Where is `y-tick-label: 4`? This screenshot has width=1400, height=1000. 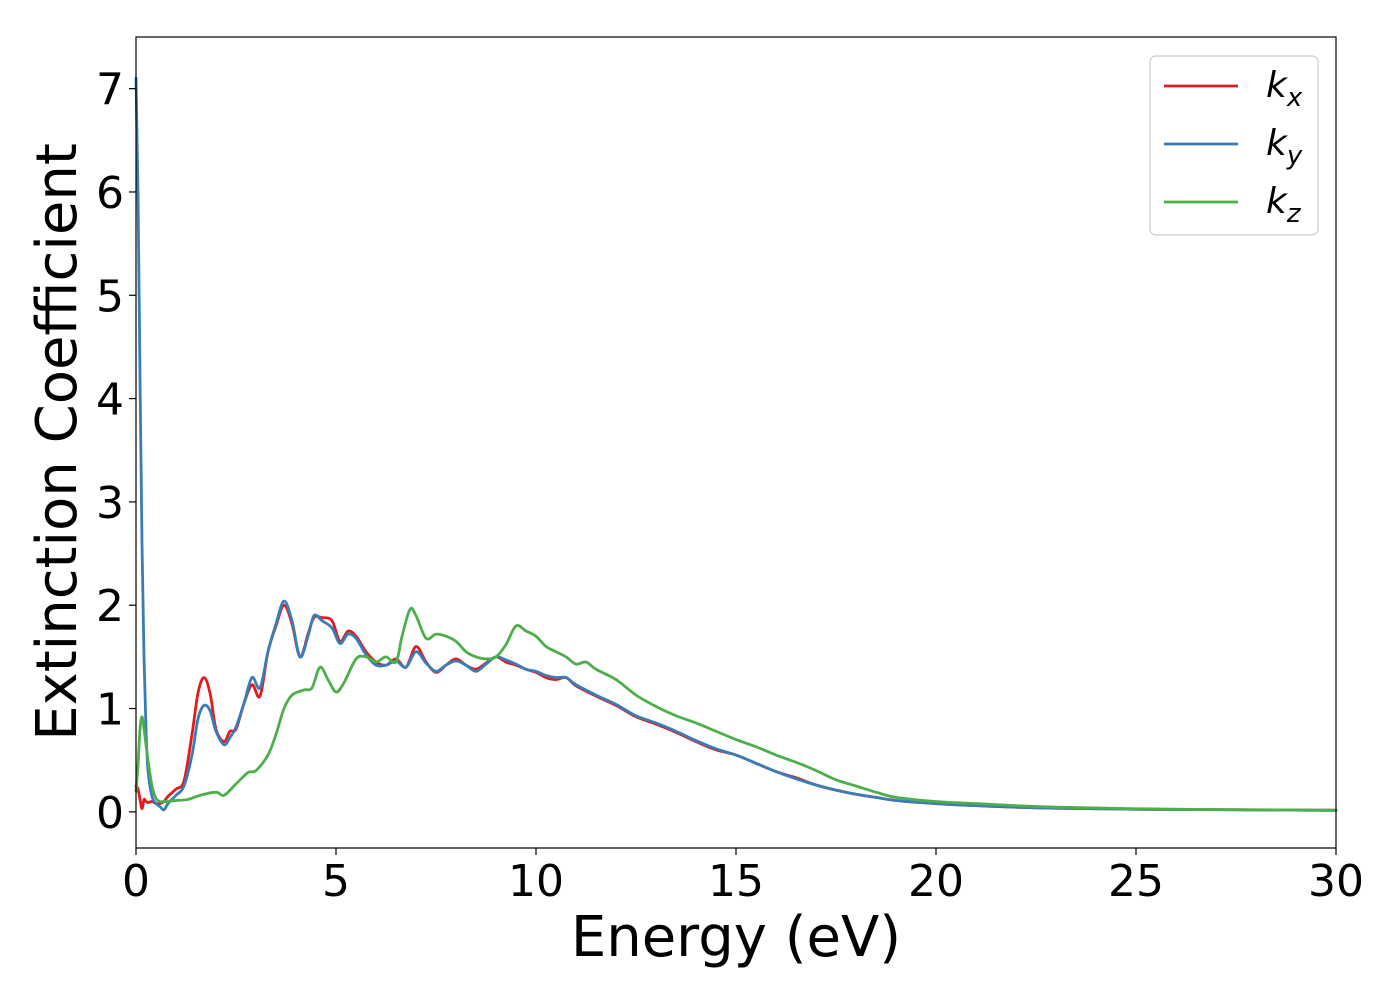 y-tick-label: 4 is located at coordinates (110, 400).